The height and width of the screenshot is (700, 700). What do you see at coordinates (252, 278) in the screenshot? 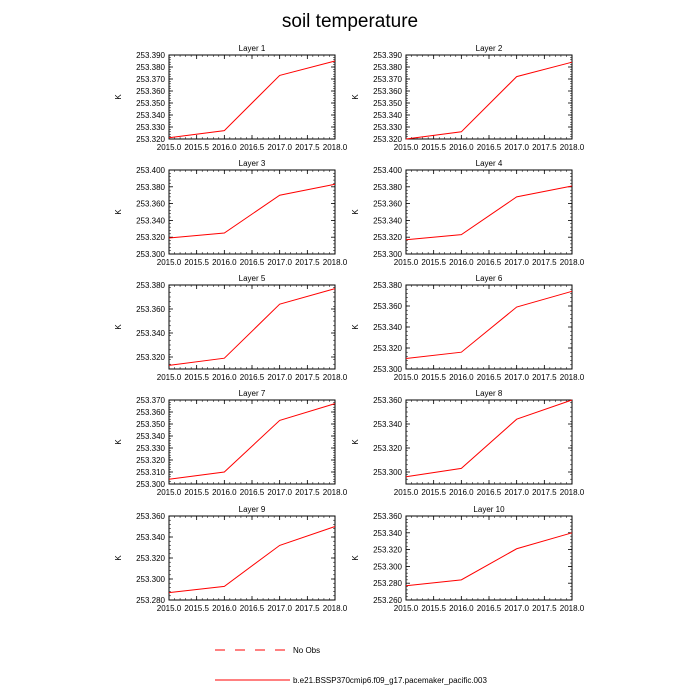
I see `panel-title: Layer 5` at bounding box center [252, 278].